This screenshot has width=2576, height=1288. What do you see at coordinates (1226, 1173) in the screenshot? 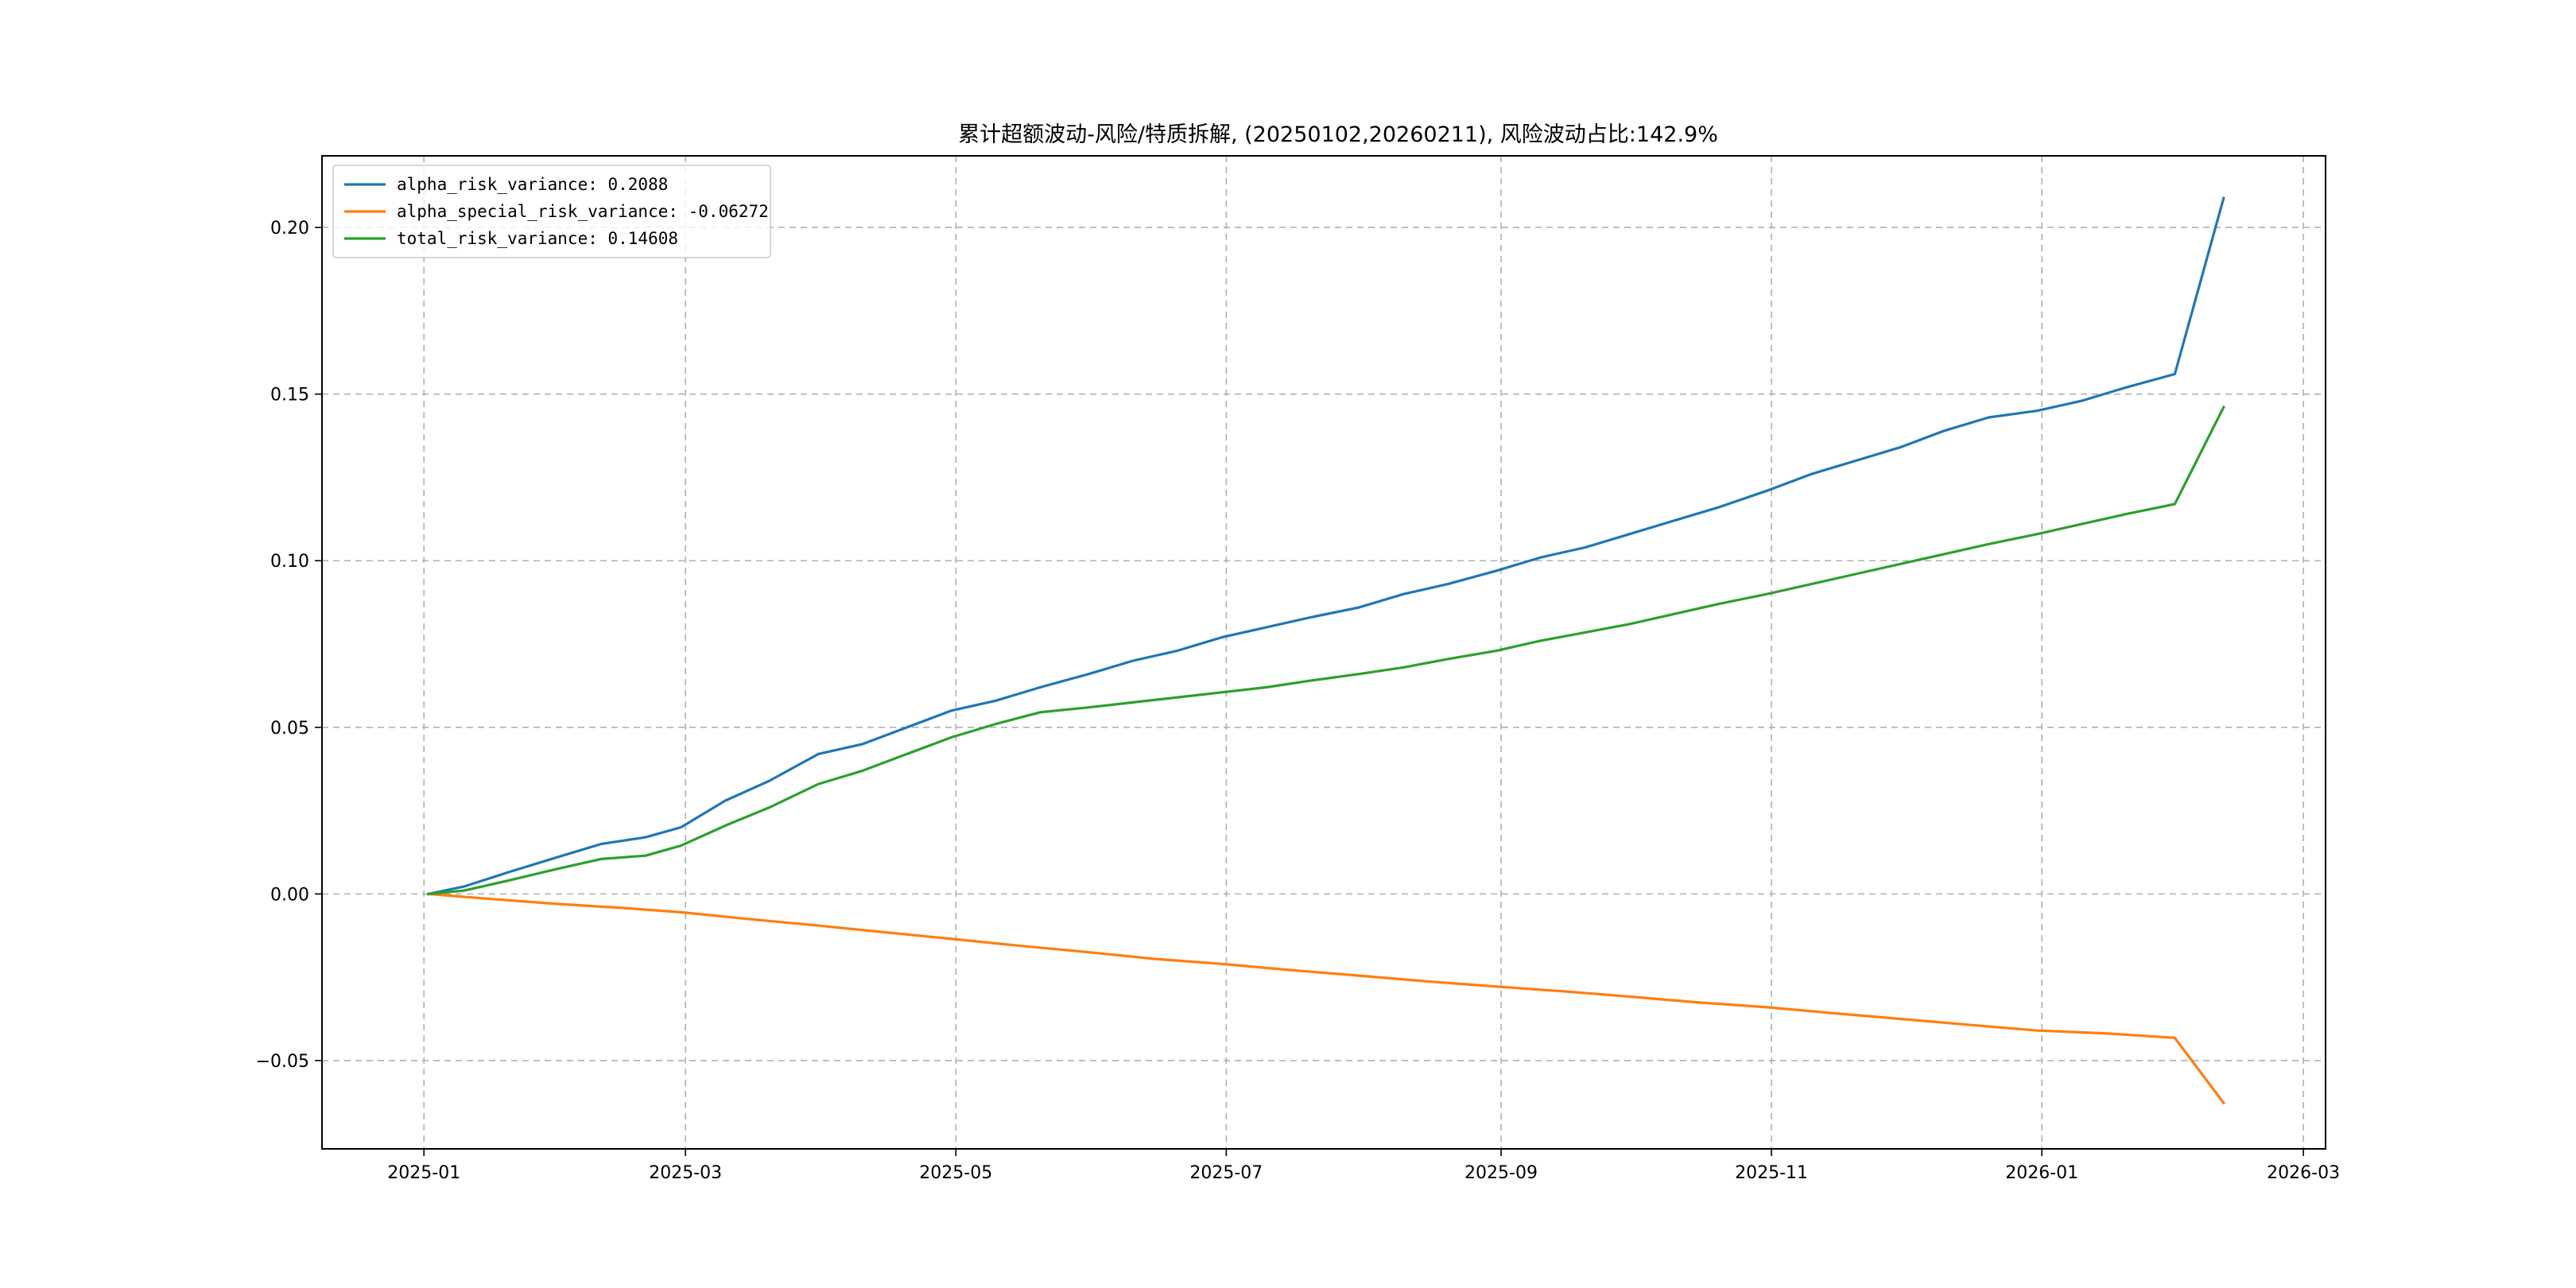
I see `x-tick-label: 2025-07` at bounding box center [1226, 1173].